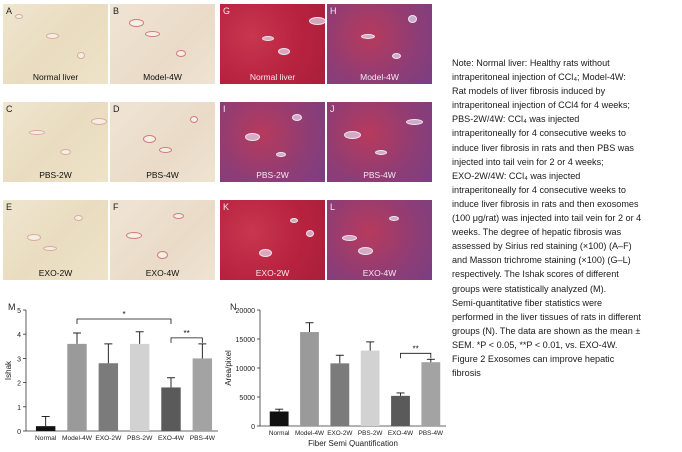 Image resolution: width=682 pixels, height=452 pixels. I want to click on panel-letter: E, so click(9, 207).